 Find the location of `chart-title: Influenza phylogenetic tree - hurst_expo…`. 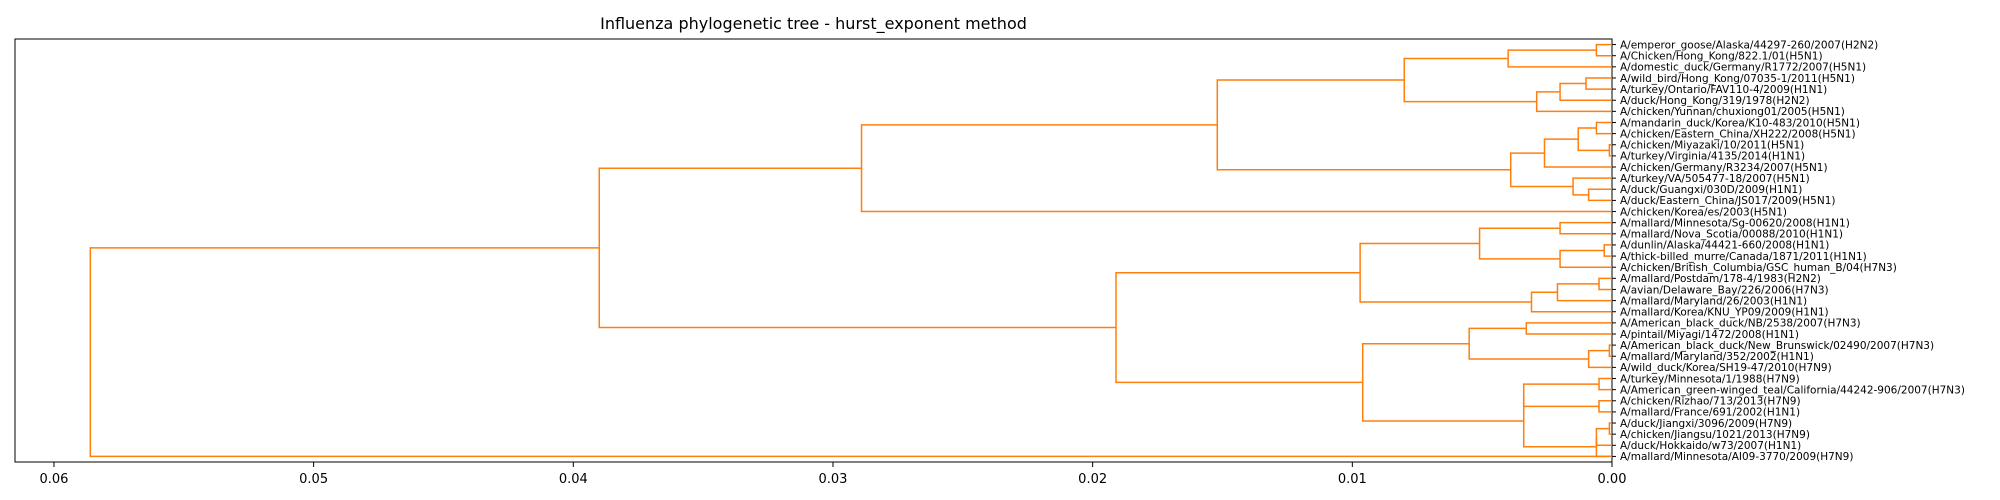

chart-title: Influenza phylogenetic tree - hurst_expo… is located at coordinates (813, 24).